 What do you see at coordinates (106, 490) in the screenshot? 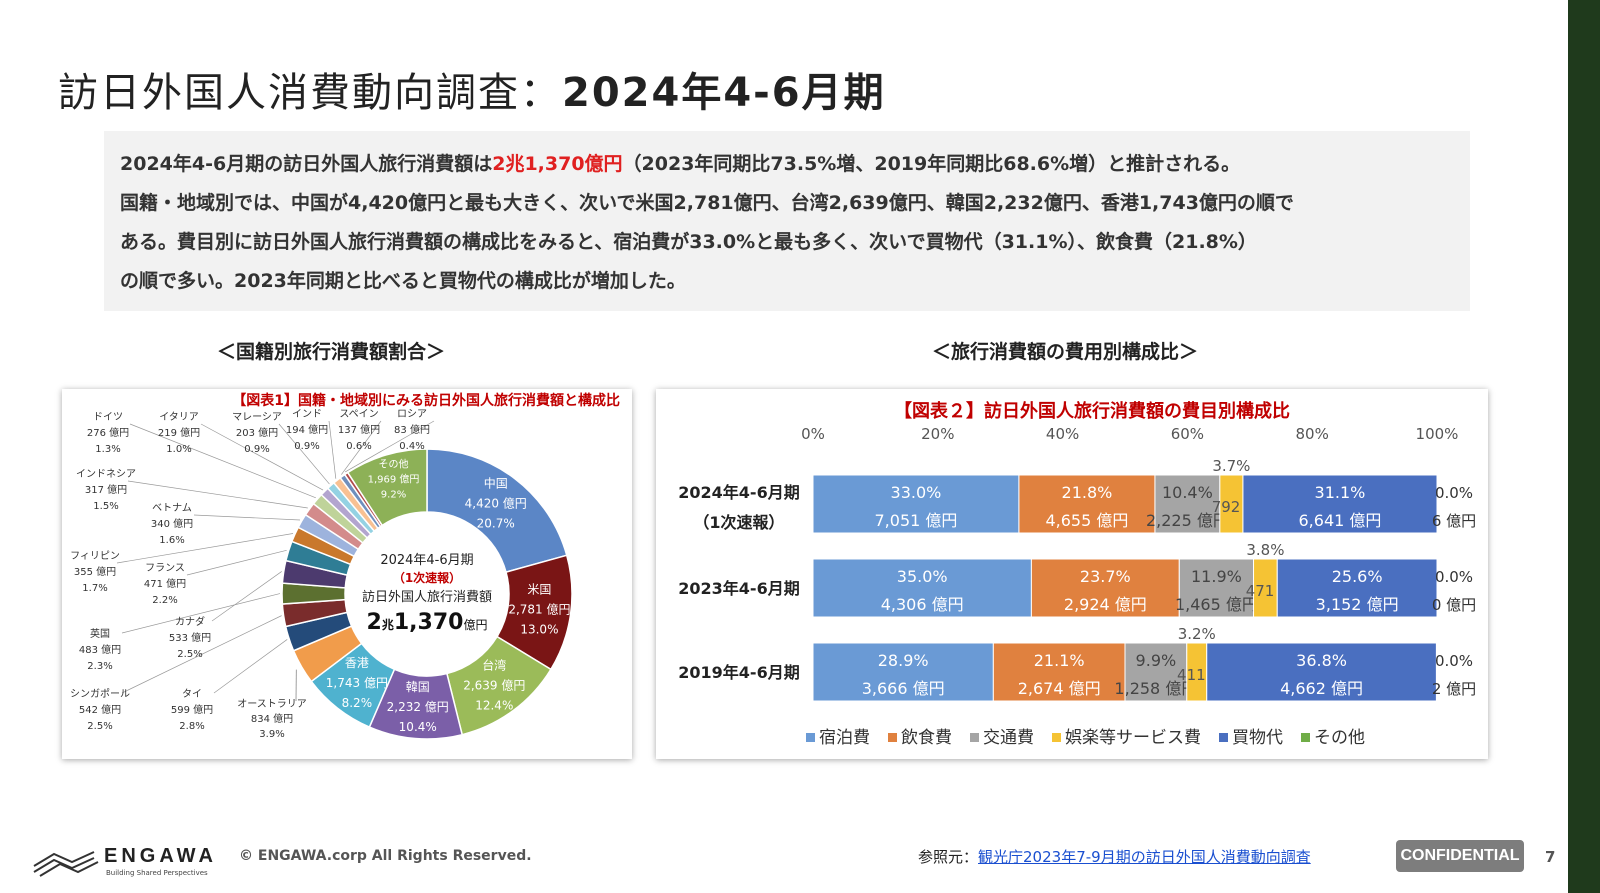
I see `slice-label: インドネシア 317 億円 1.5%` at bounding box center [106, 490].